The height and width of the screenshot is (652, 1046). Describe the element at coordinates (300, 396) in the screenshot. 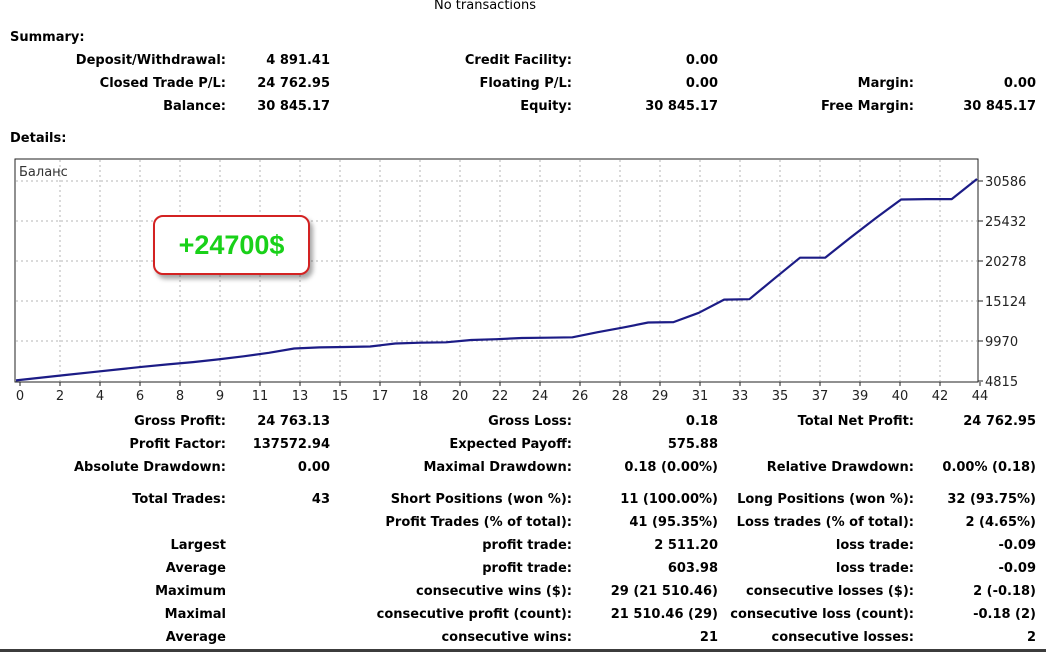

I see `x-tick-label: 13` at that location.